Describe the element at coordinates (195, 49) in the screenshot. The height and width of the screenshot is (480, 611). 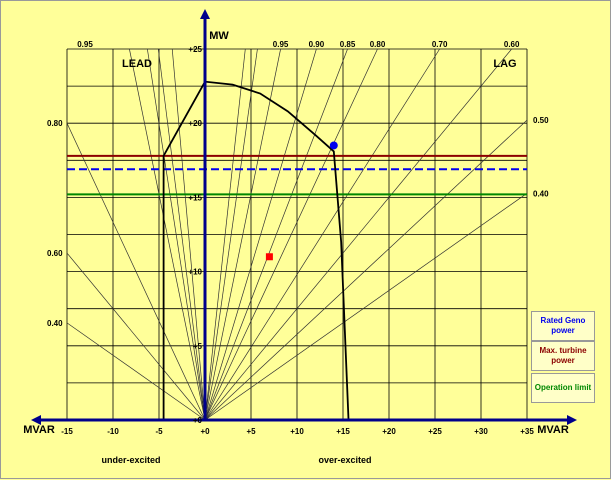
I see `y-tick-label: +25` at that location.